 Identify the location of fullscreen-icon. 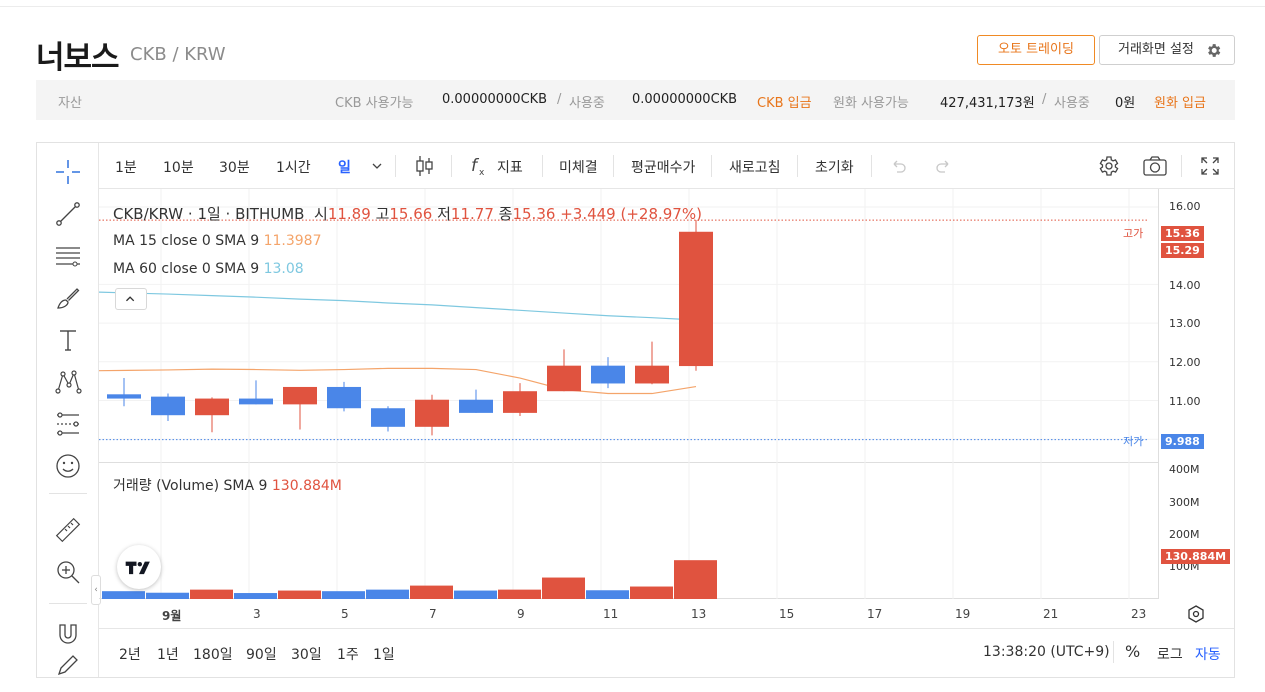
(1210, 166).